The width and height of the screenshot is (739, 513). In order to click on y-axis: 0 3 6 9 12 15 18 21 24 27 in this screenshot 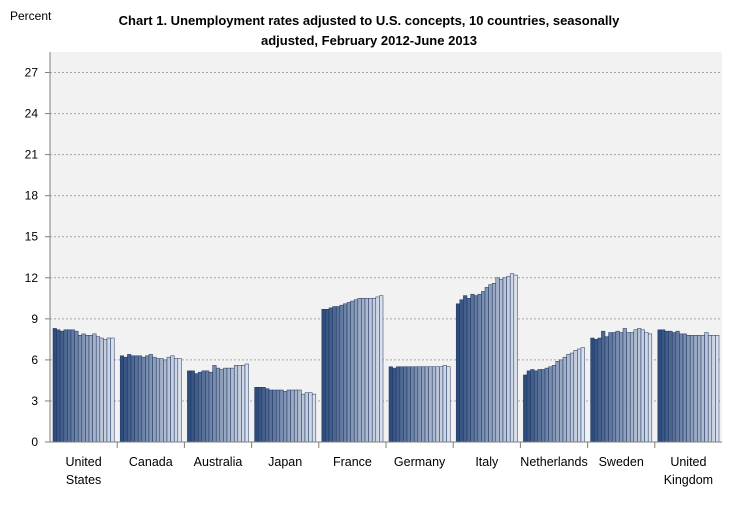, I will do `click(38, 250)`.